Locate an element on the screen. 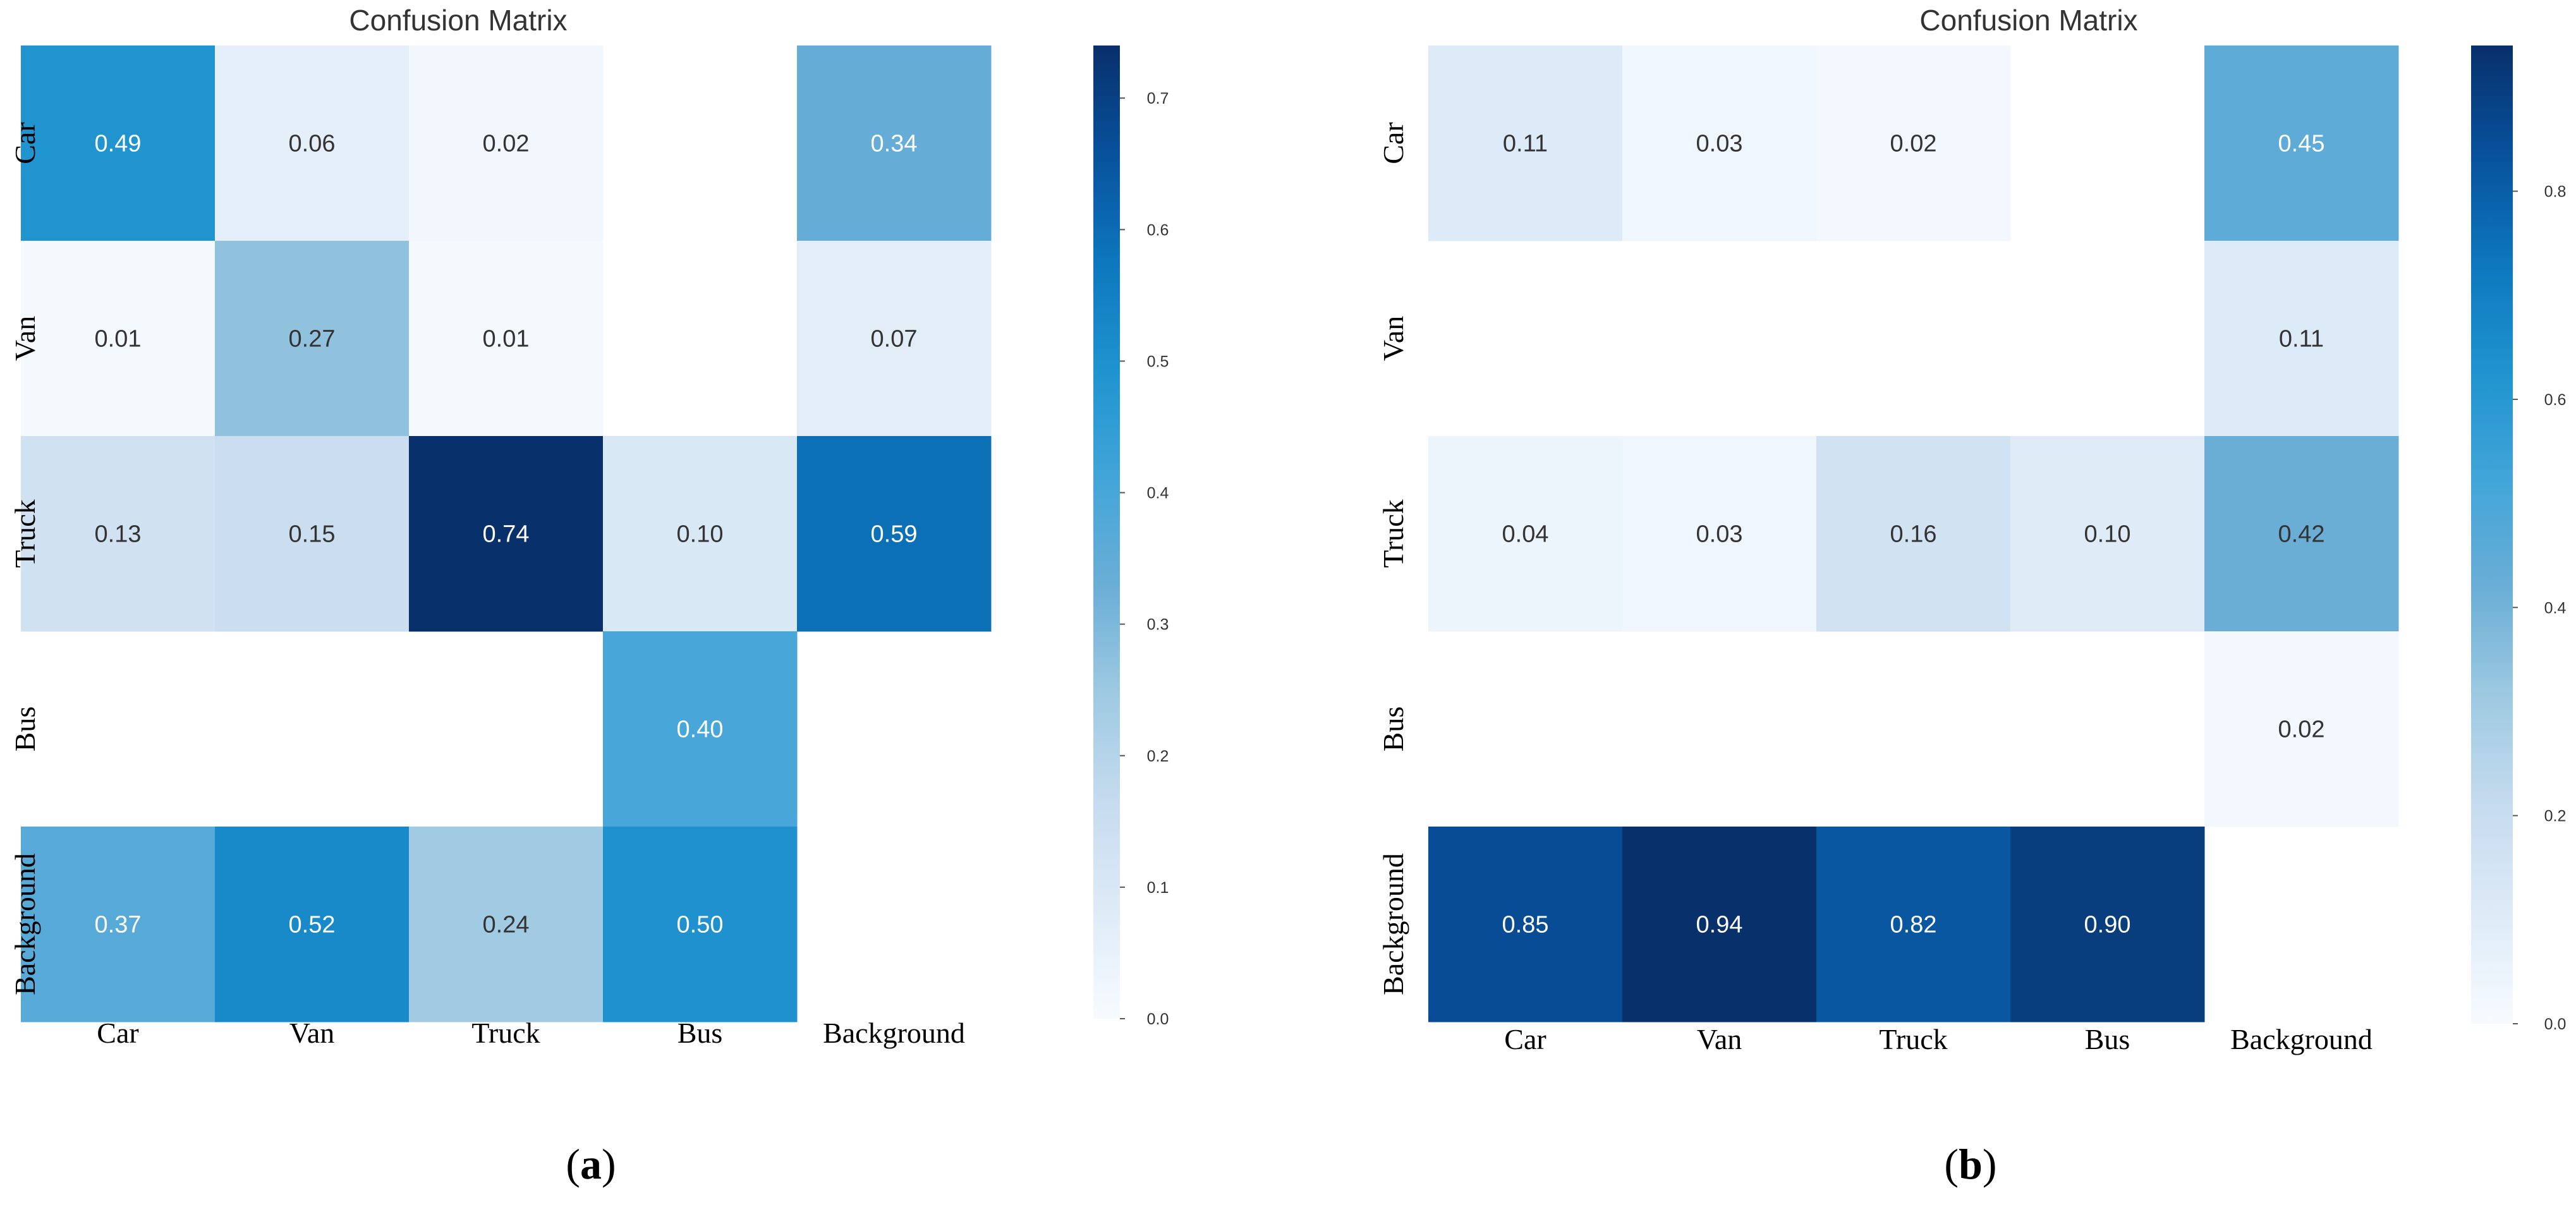  cell-value-label: 0.24 is located at coordinates (506, 925).